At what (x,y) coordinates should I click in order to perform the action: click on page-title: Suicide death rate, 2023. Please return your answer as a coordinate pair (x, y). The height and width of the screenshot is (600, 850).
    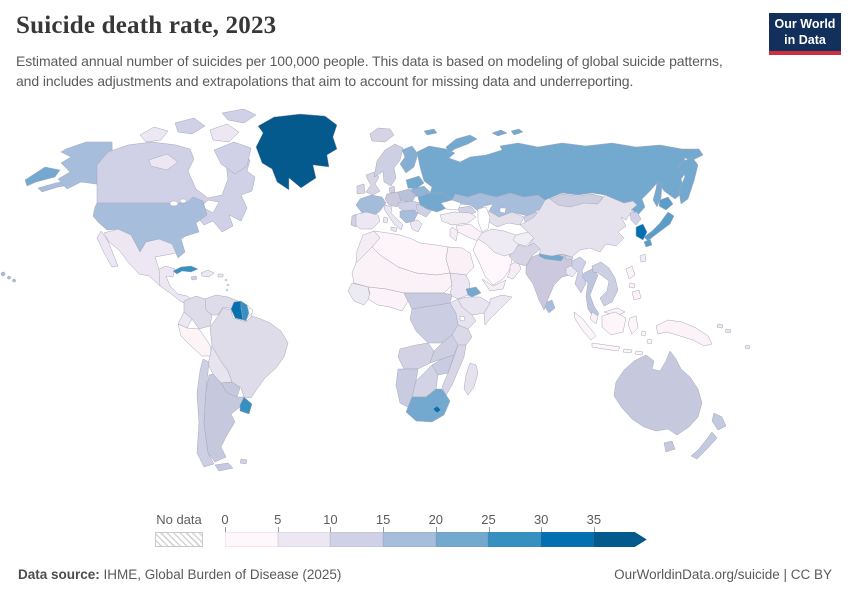
    Looking at the image, I should click on (146, 25).